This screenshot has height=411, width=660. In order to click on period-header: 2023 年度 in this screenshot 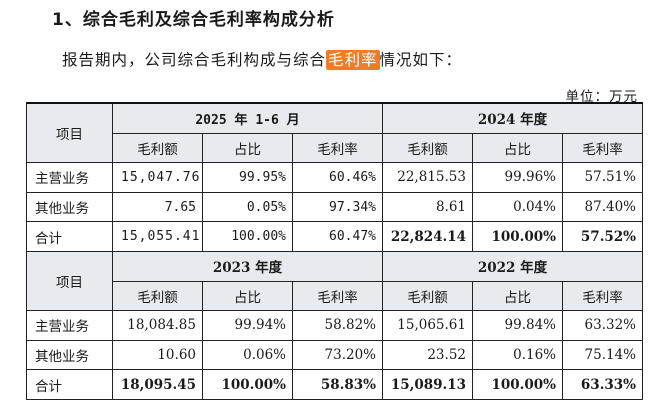, I will do `click(247, 266)`.